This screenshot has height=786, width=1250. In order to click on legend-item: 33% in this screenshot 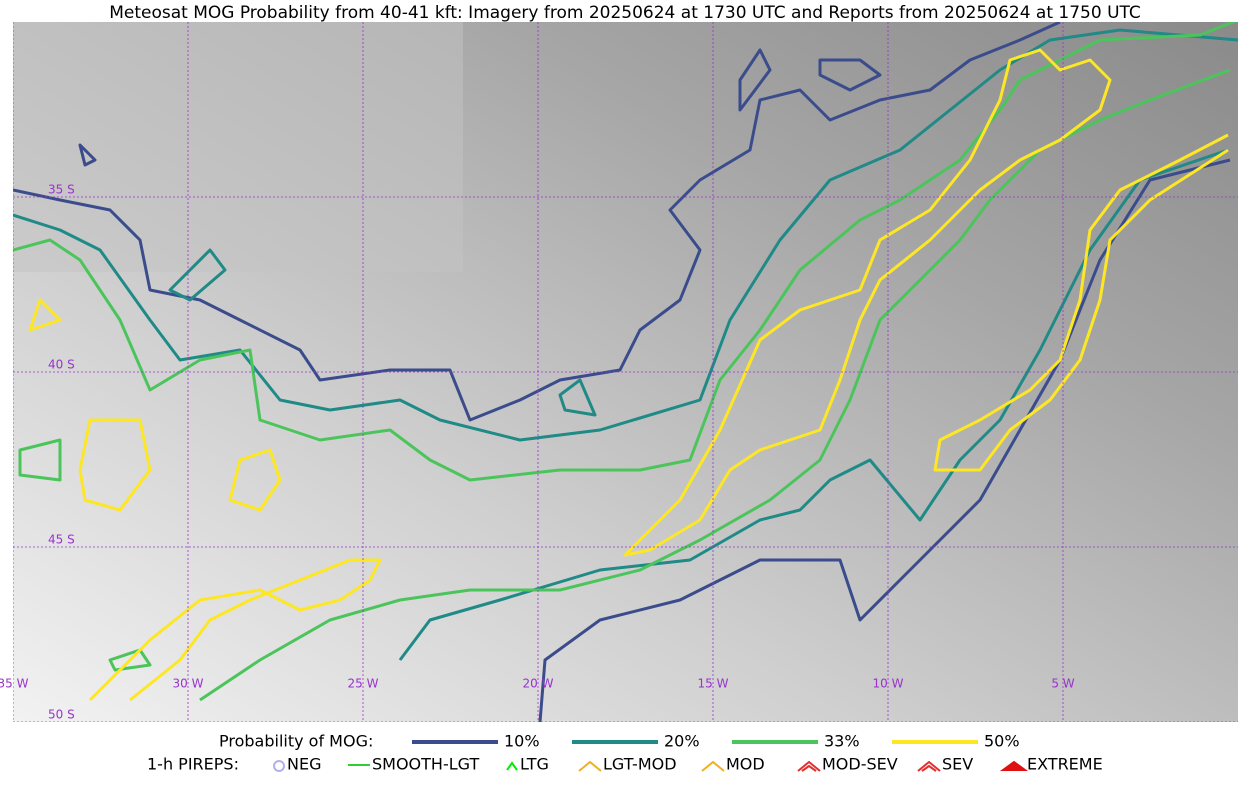, I will do `click(842, 741)`.